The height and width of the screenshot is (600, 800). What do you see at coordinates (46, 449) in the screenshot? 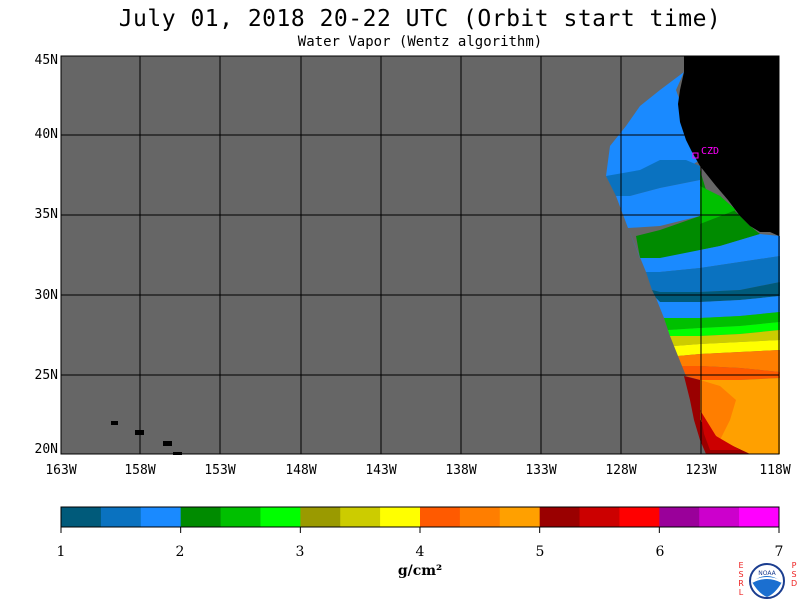
I see `lat-label-20n: 20N` at bounding box center [46, 449].